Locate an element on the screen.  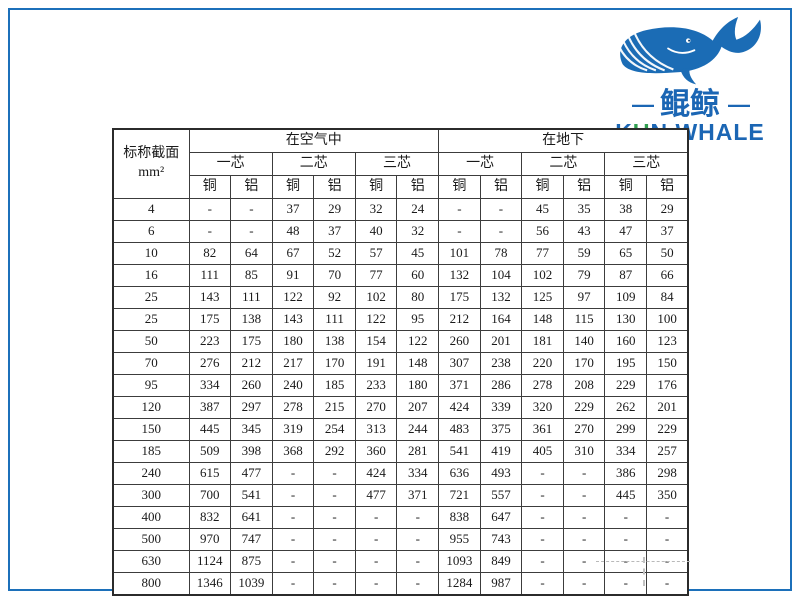
table-row: 185 509 398 368 292 360 281 541 419 405 310 334 257 is located at coordinates (400, 451).